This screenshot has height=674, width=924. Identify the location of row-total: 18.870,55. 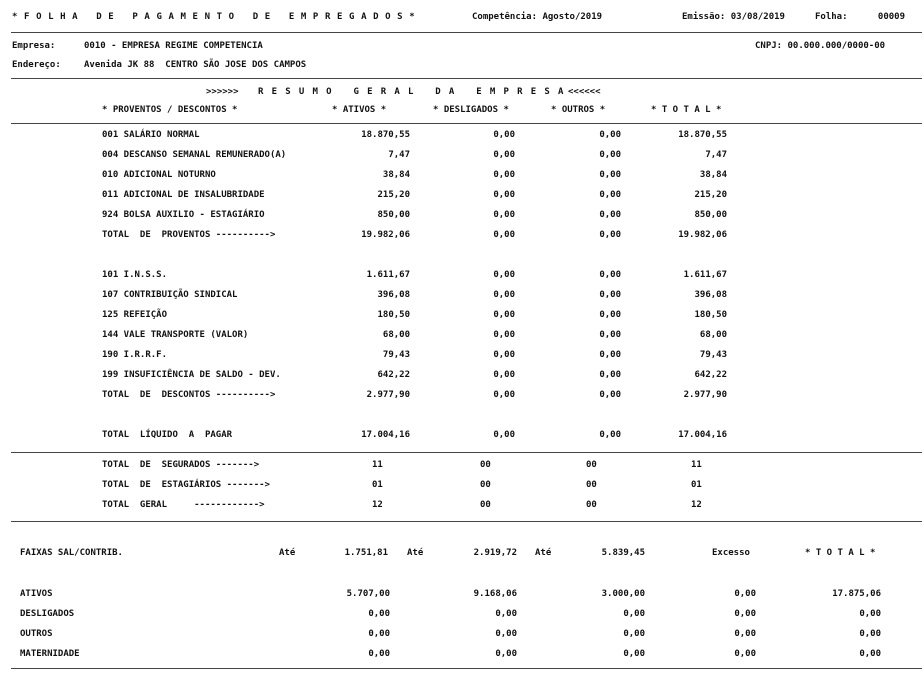
(702, 135).